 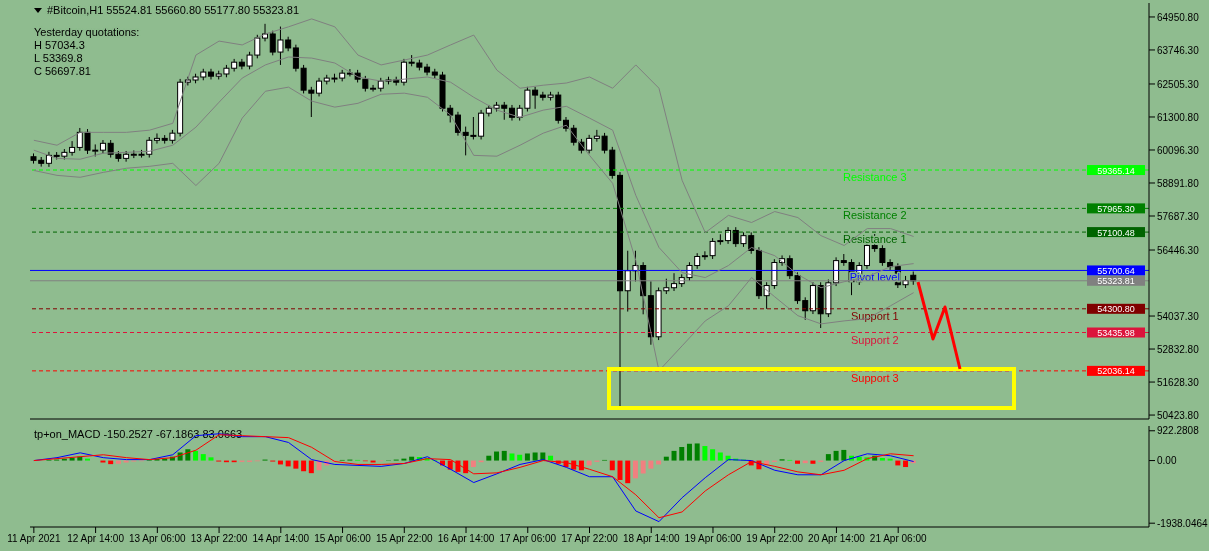 I want to click on x-tick-label: 11 Apr 2021, so click(x=34, y=539).